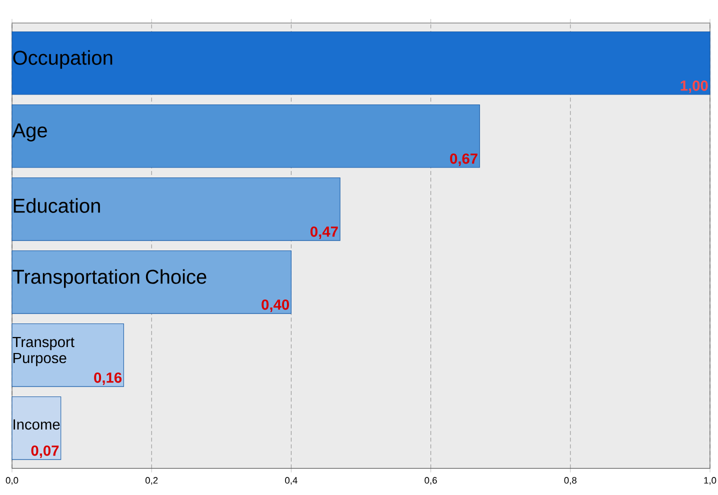 The height and width of the screenshot is (495, 718). What do you see at coordinates (151, 481) in the screenshot?
I see `x-tick-label: 0,2` at bounding box center [151, 481].